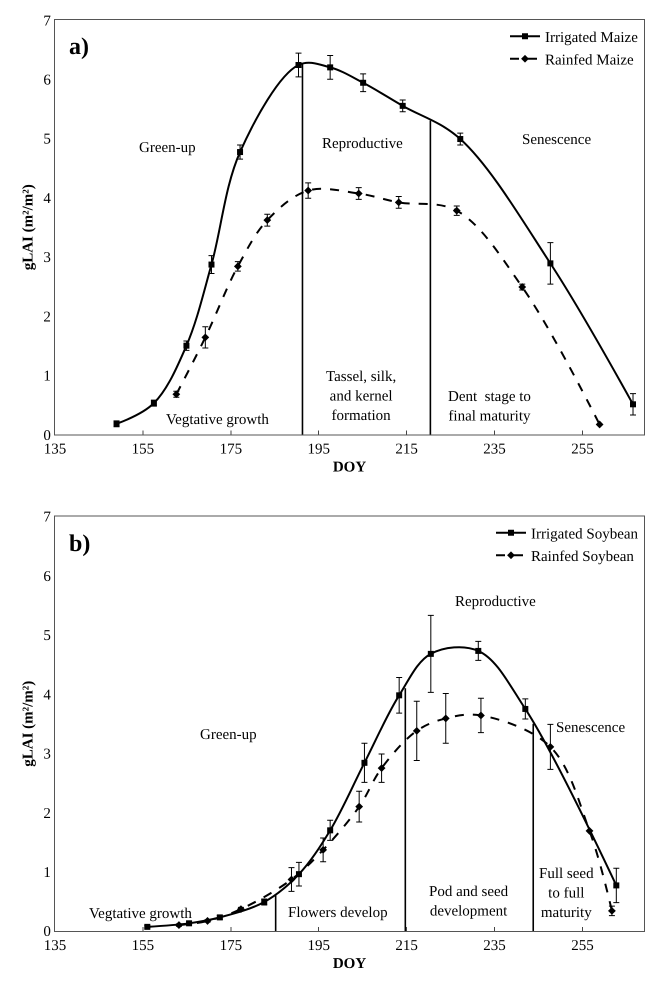  What do you see at coordinates (338, 913) in the screenshot?
I see `annotation: Flowers develop` at bounding box center [338, 913].